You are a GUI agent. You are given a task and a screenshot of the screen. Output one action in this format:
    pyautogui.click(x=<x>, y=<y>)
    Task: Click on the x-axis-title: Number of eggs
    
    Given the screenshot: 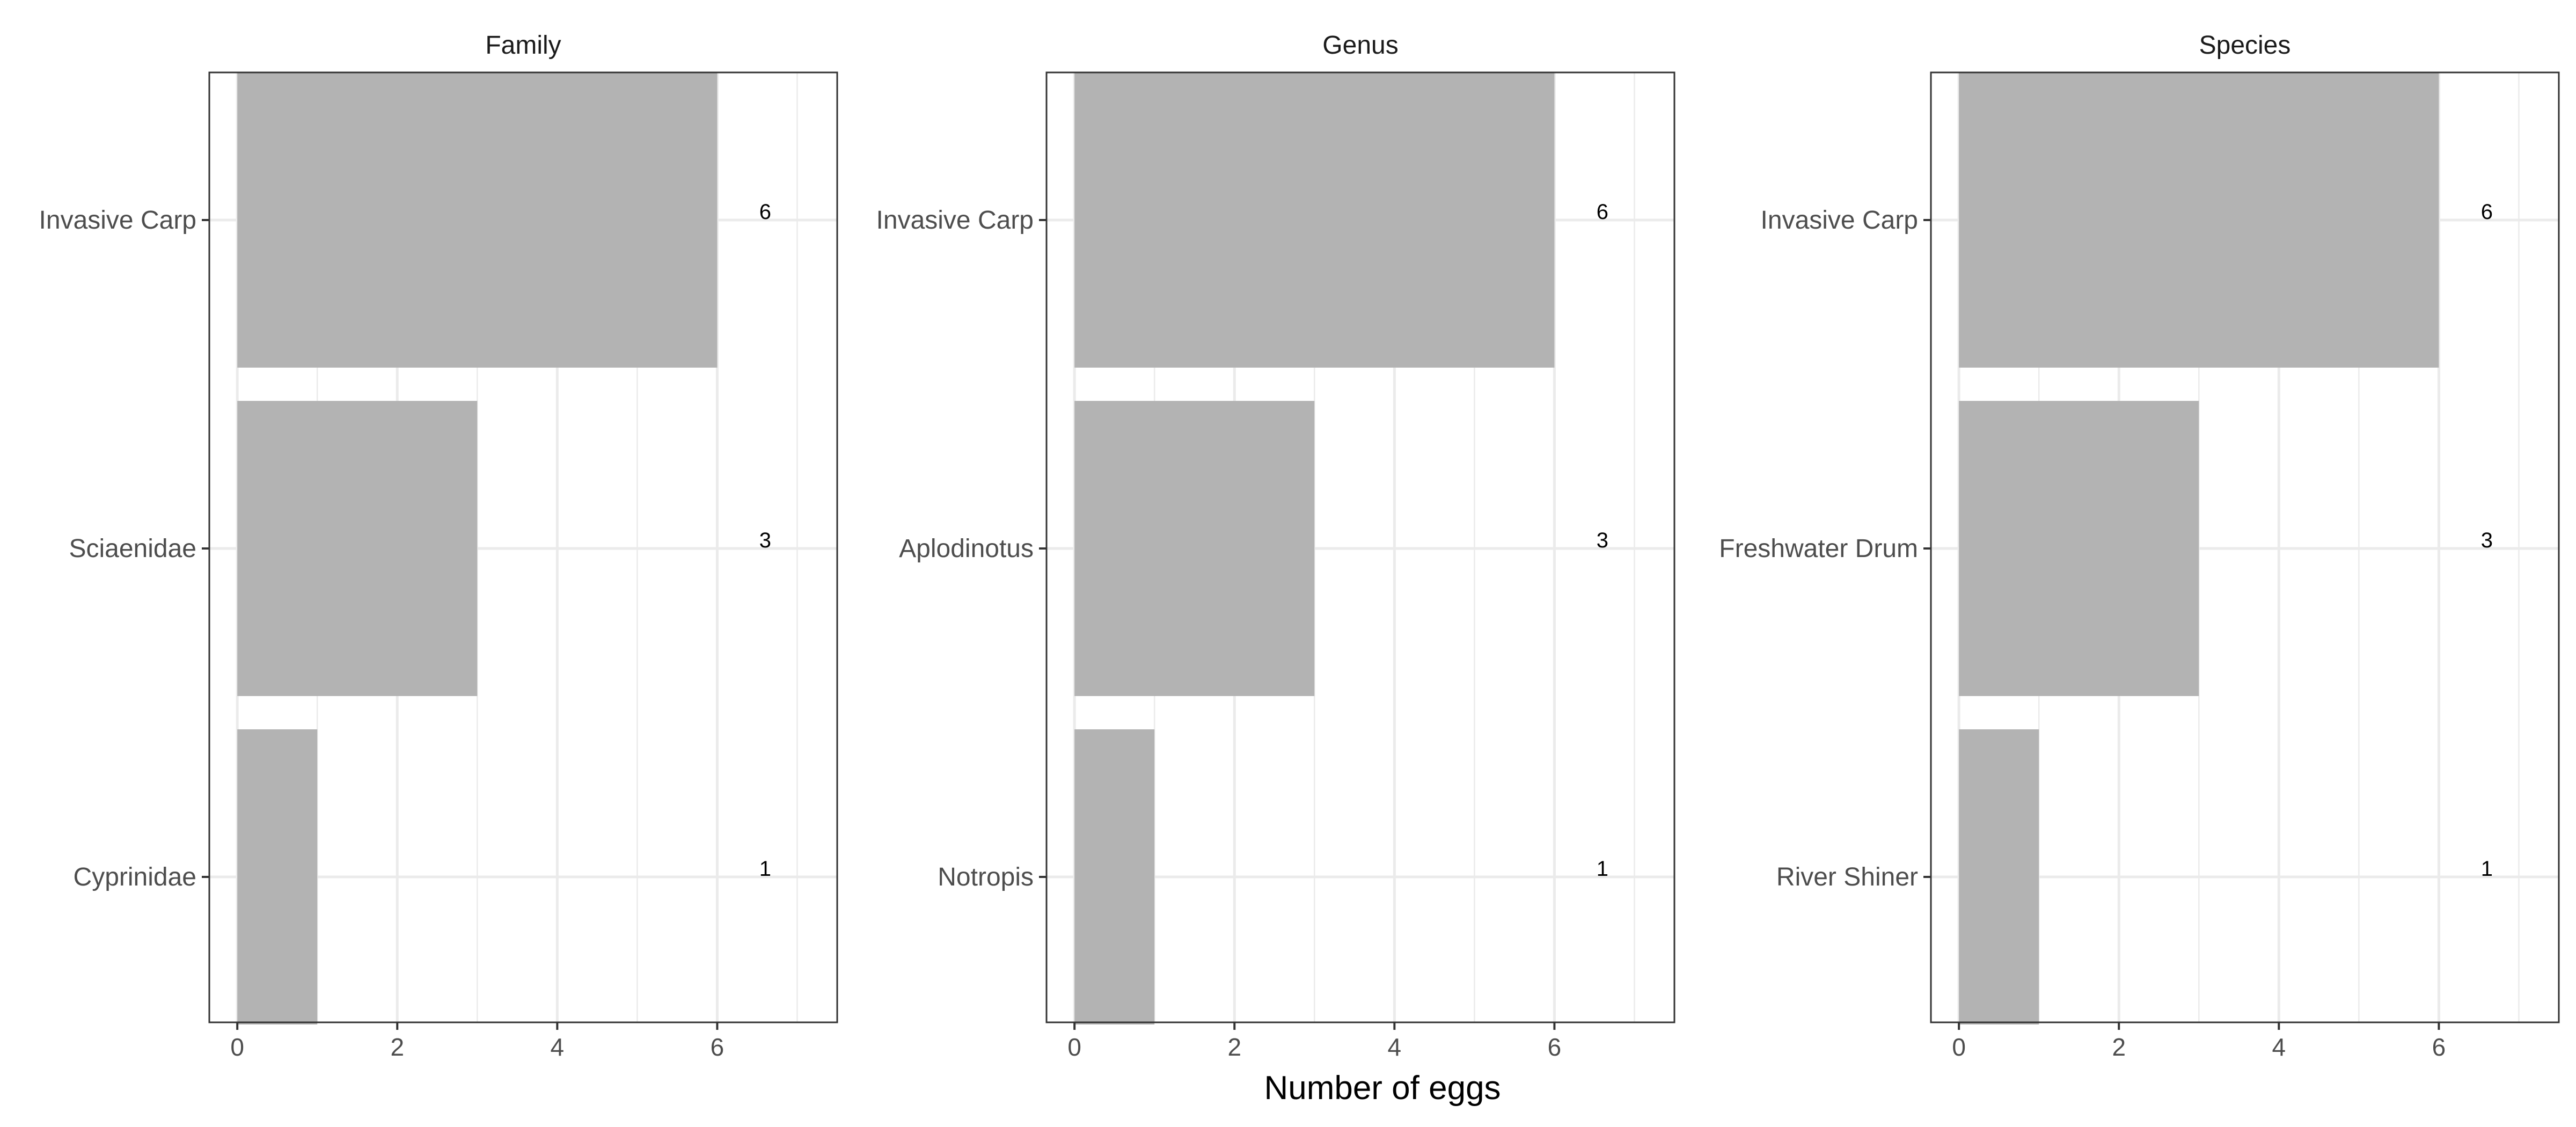 What is the action you would take?
    pyautogui.click(x=1382, y=1088)
    